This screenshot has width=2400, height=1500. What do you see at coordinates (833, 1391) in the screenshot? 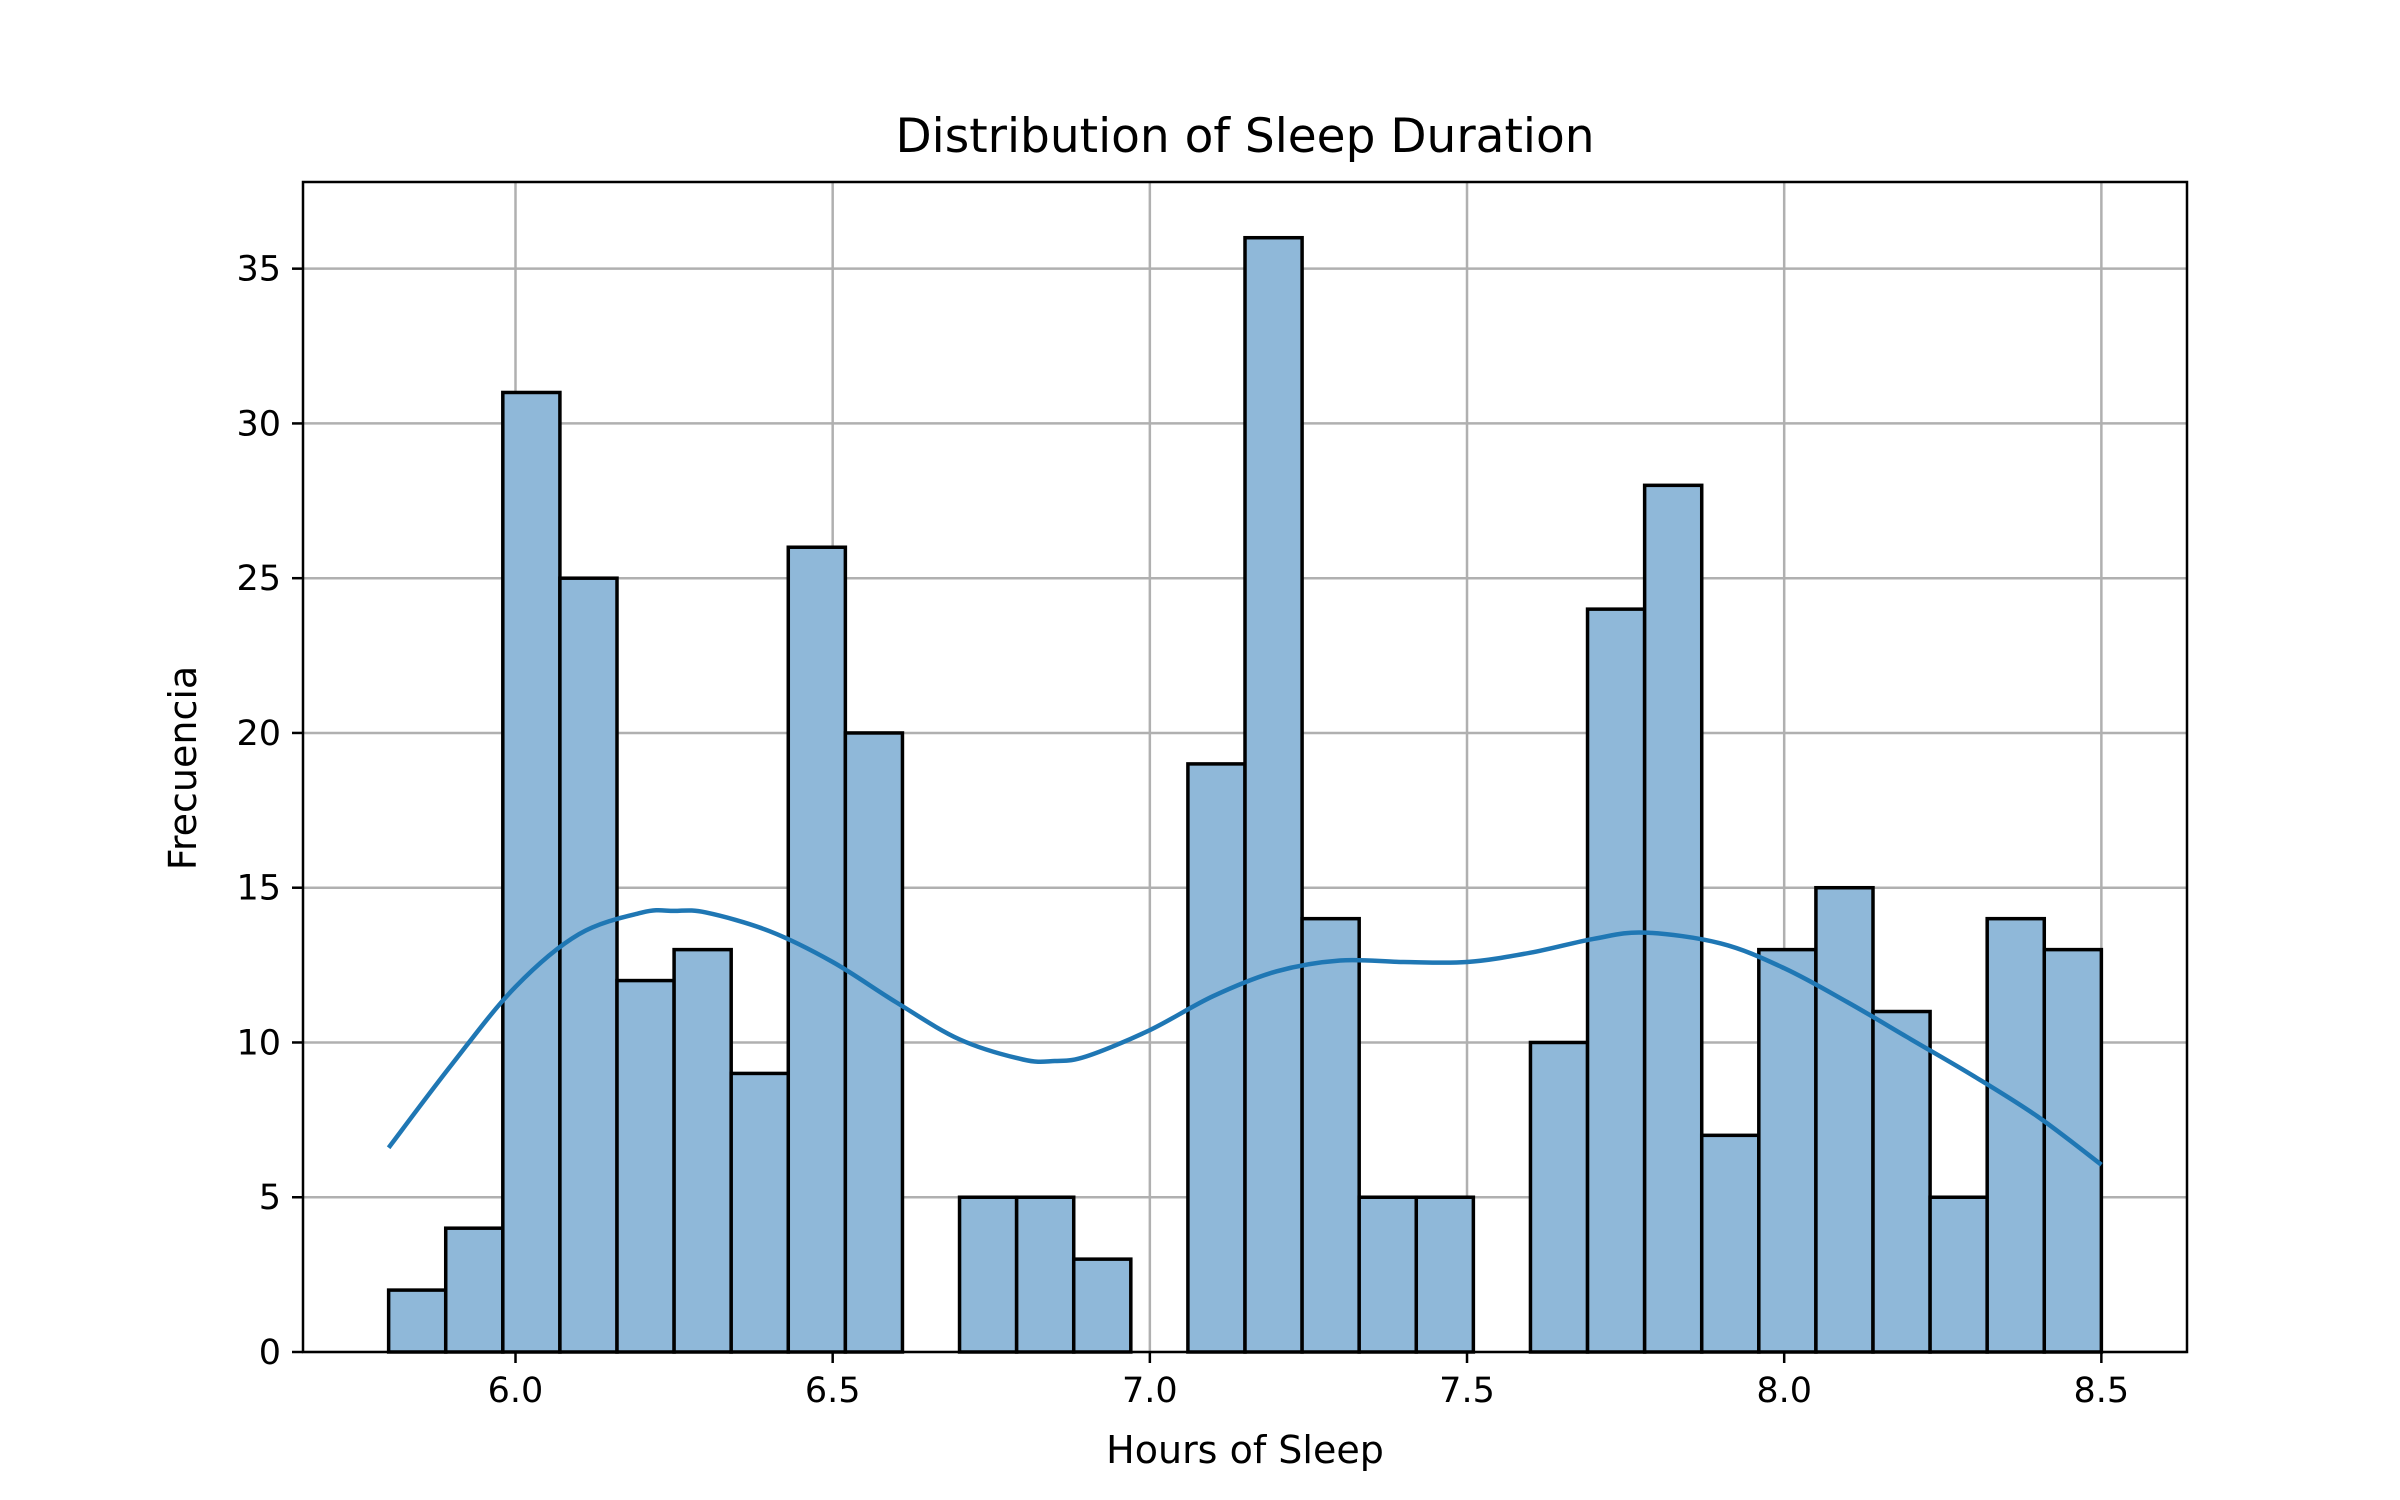
I see `x-tick-label: 6.5` at bounding box center [833, 1391].